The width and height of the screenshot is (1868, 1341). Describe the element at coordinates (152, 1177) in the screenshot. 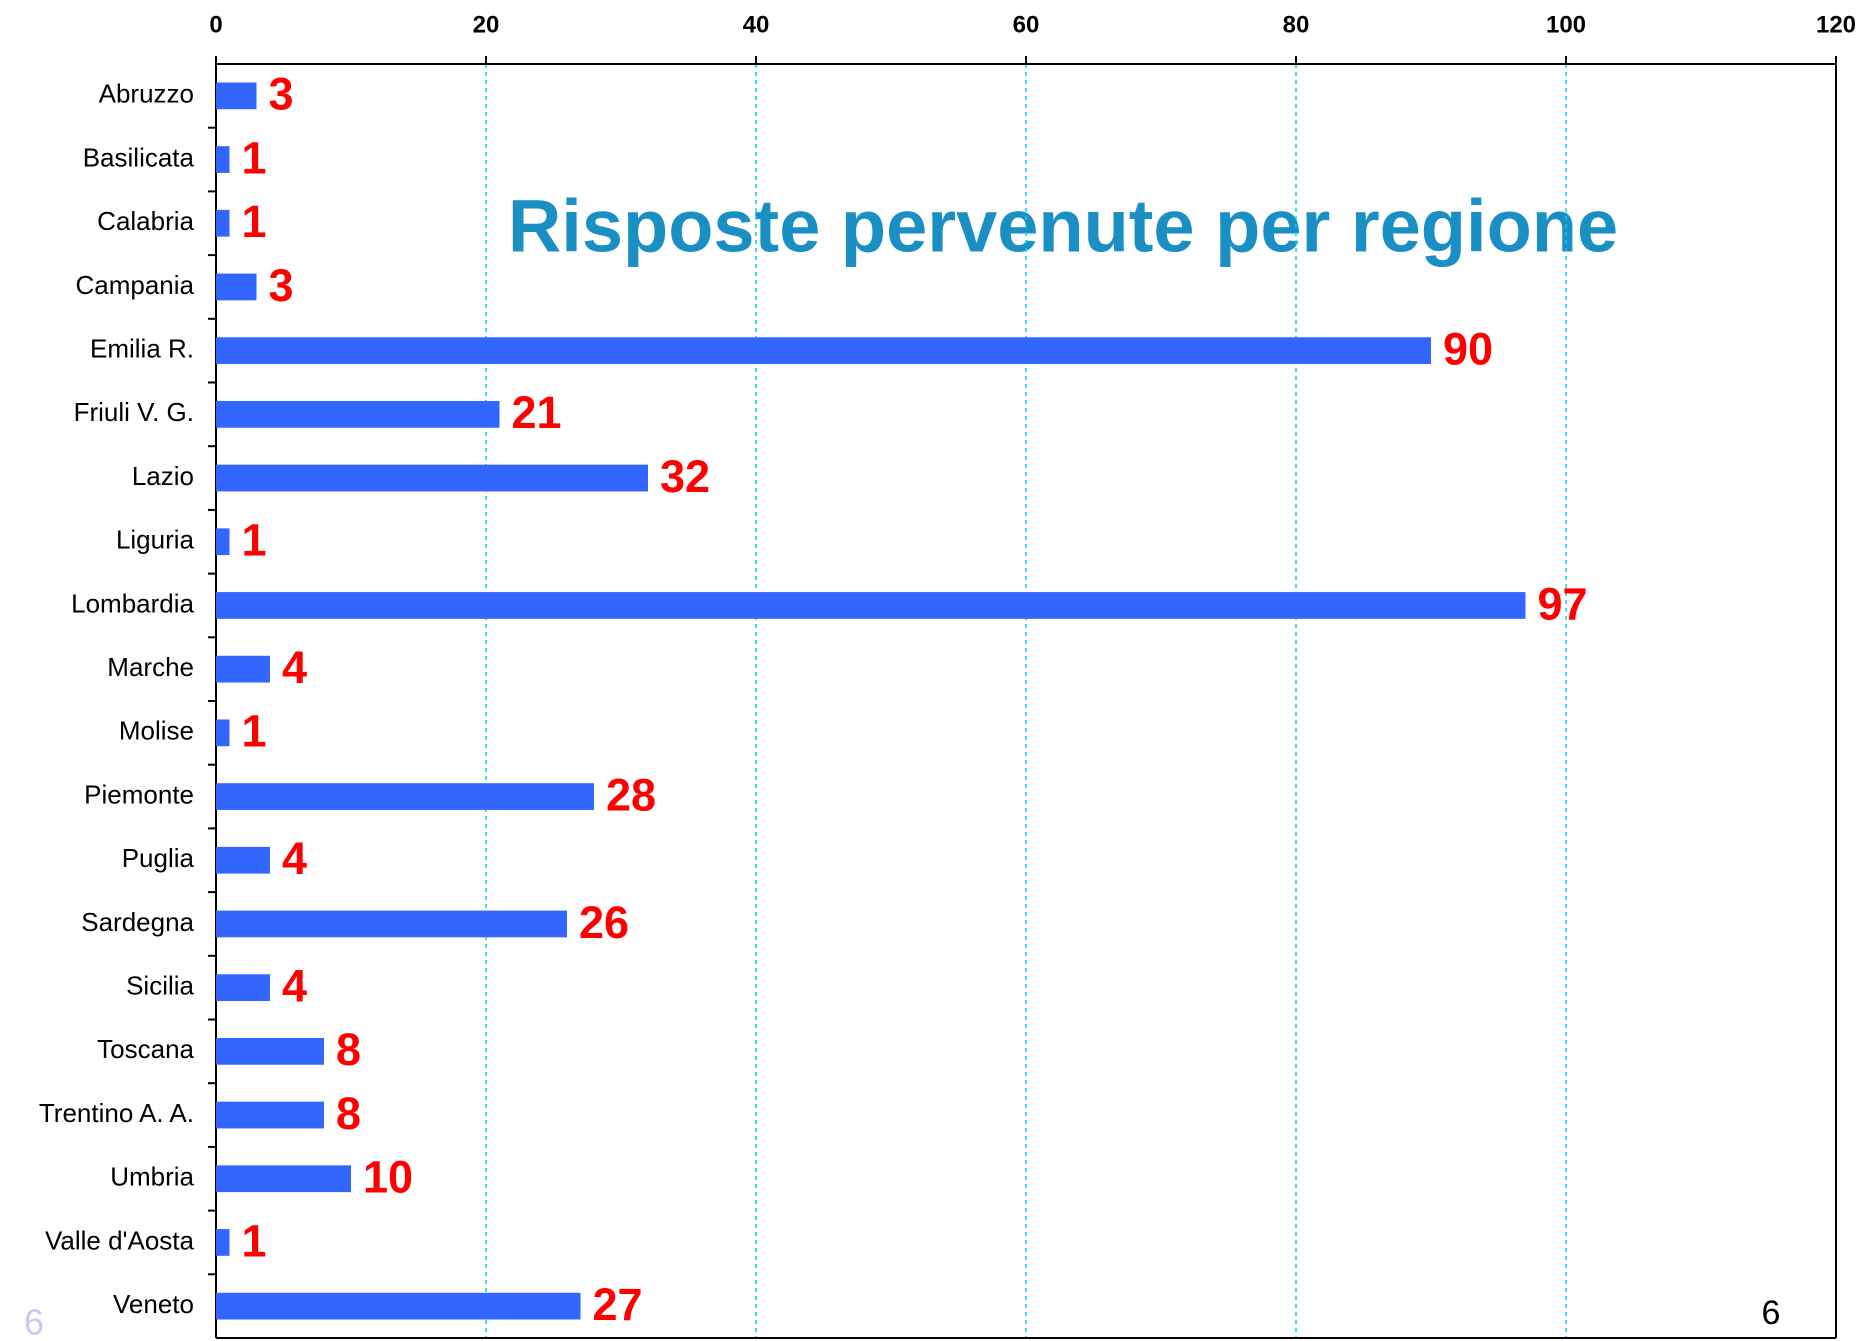

I see `y-tick-label: Umbria` at that location.